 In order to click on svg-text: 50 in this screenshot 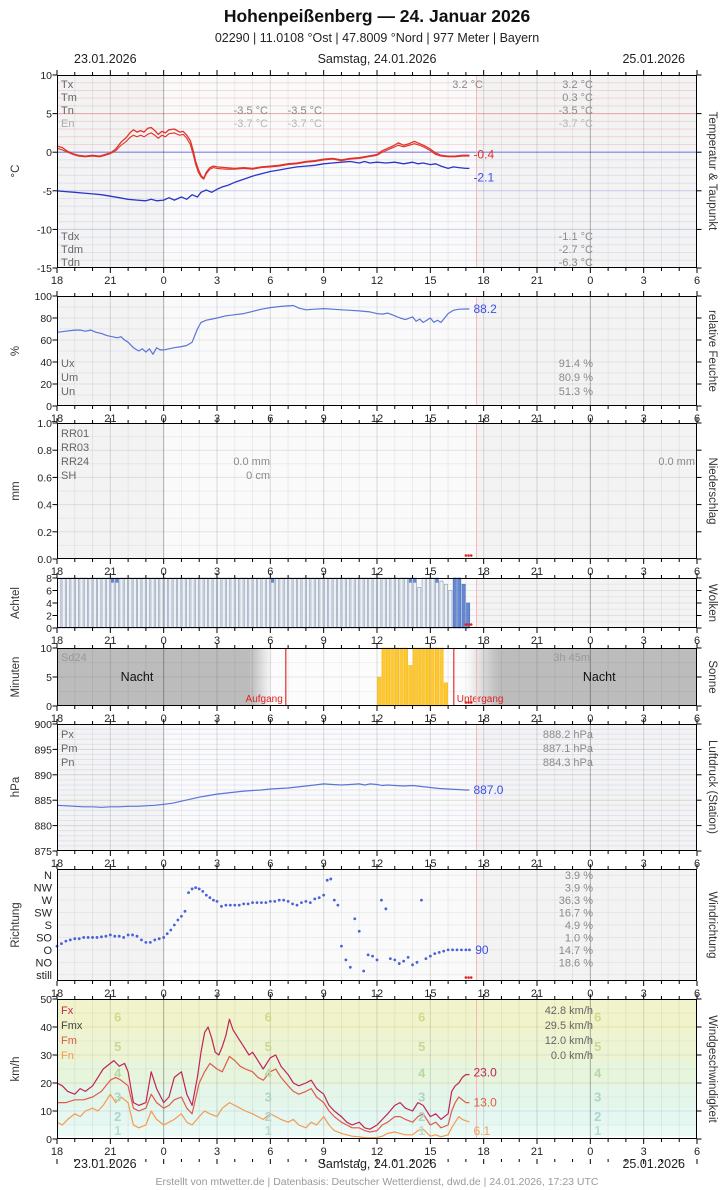, I will do `click(46, 1000)`.